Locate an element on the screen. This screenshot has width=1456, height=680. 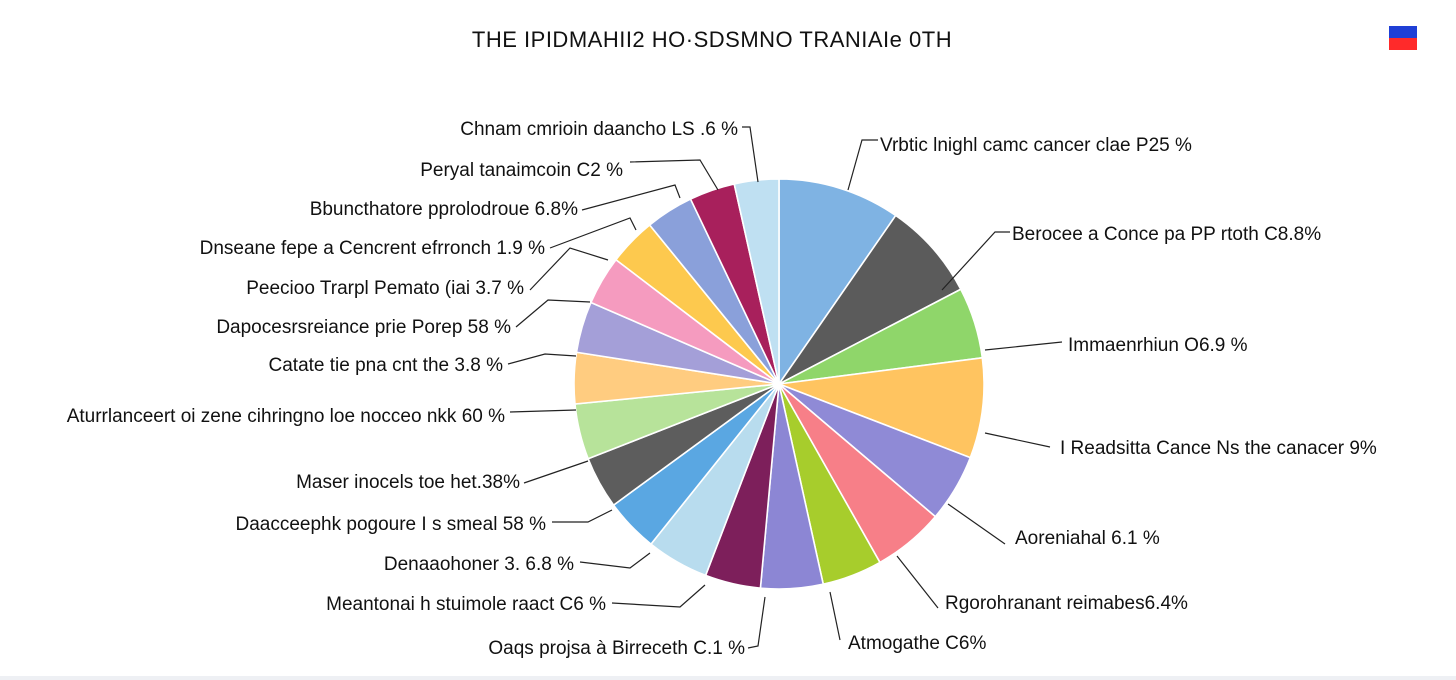
slice-label-9: Meantonai h stuimole raact C6 % is located at coordinates (466, 604).